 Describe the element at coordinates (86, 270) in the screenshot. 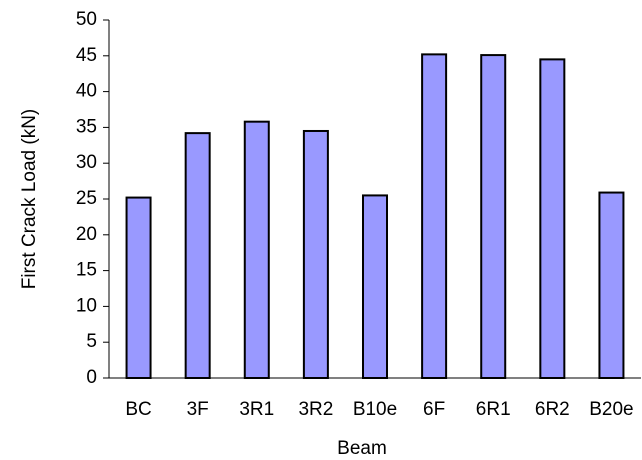

I see `y-tick-label: 15` at that location.